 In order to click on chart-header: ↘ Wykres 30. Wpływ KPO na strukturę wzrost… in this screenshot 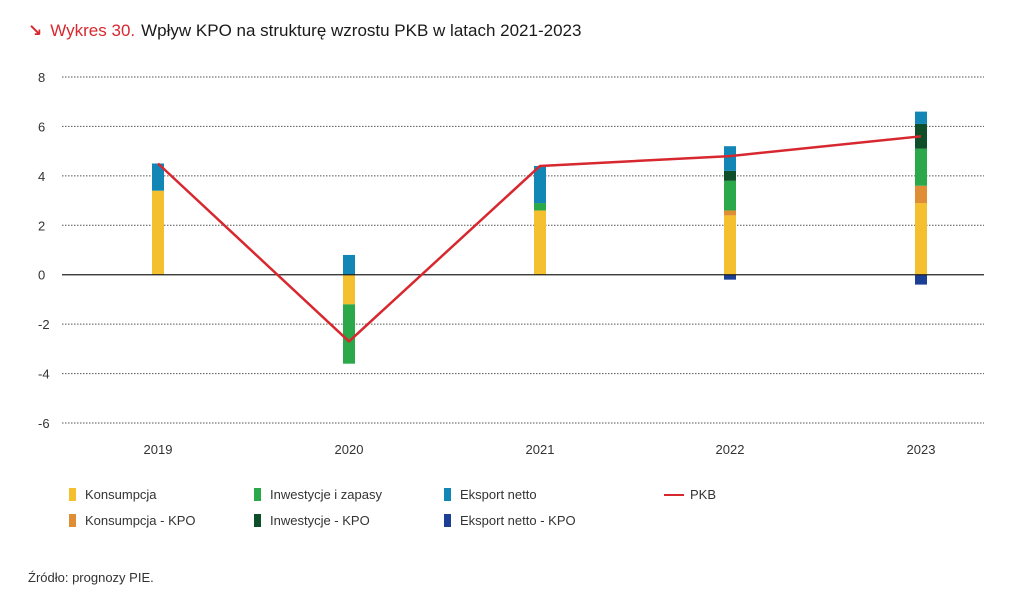, I will do `click(304, 31)`.